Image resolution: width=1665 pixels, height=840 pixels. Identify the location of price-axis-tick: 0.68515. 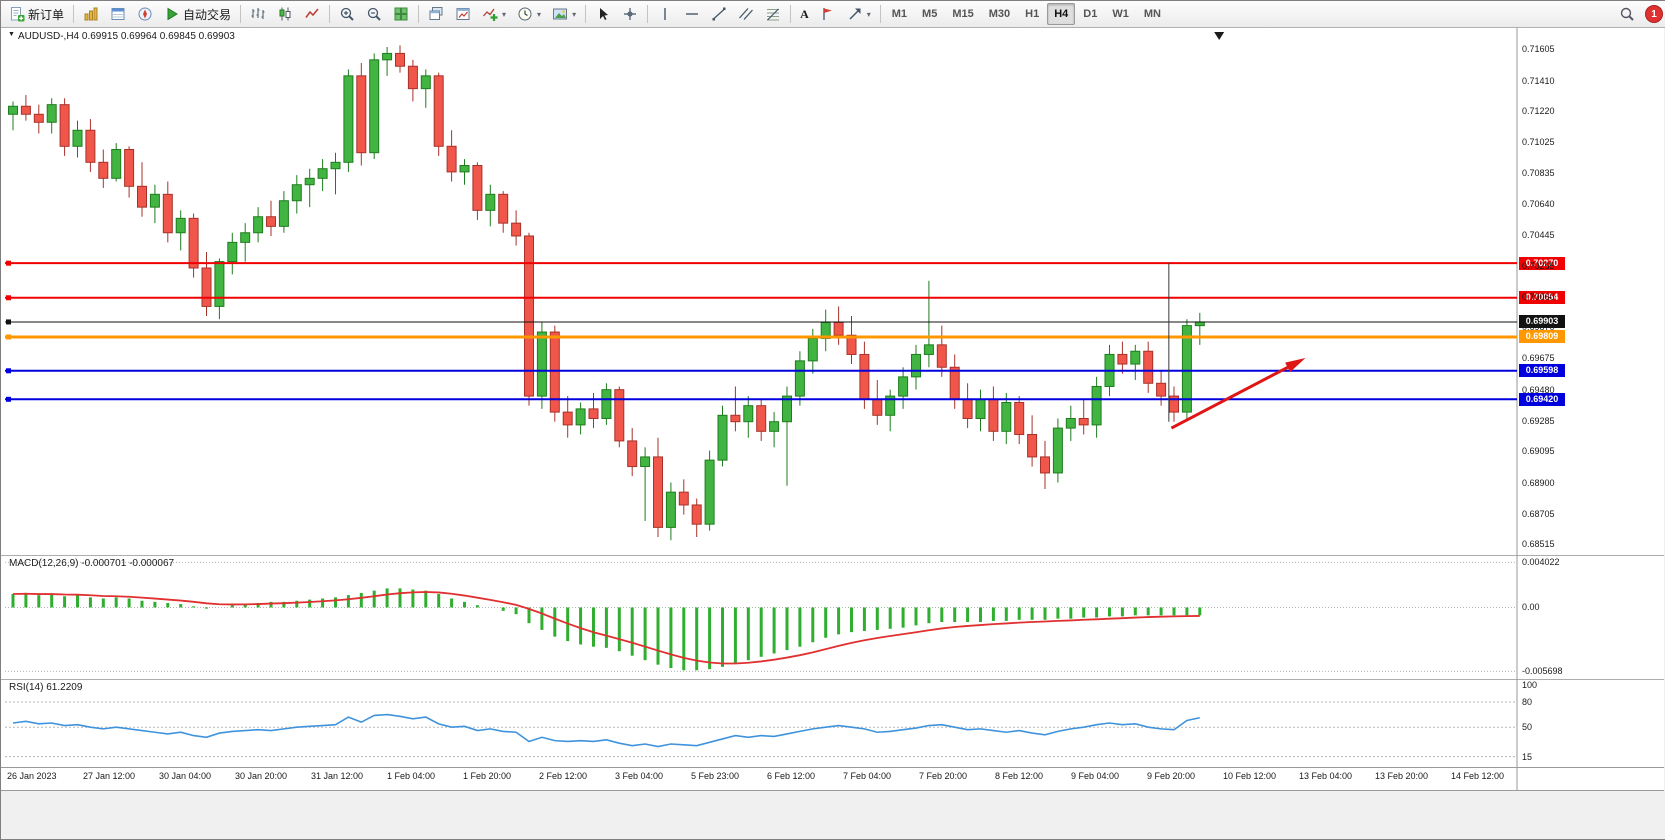
(1538, 544).